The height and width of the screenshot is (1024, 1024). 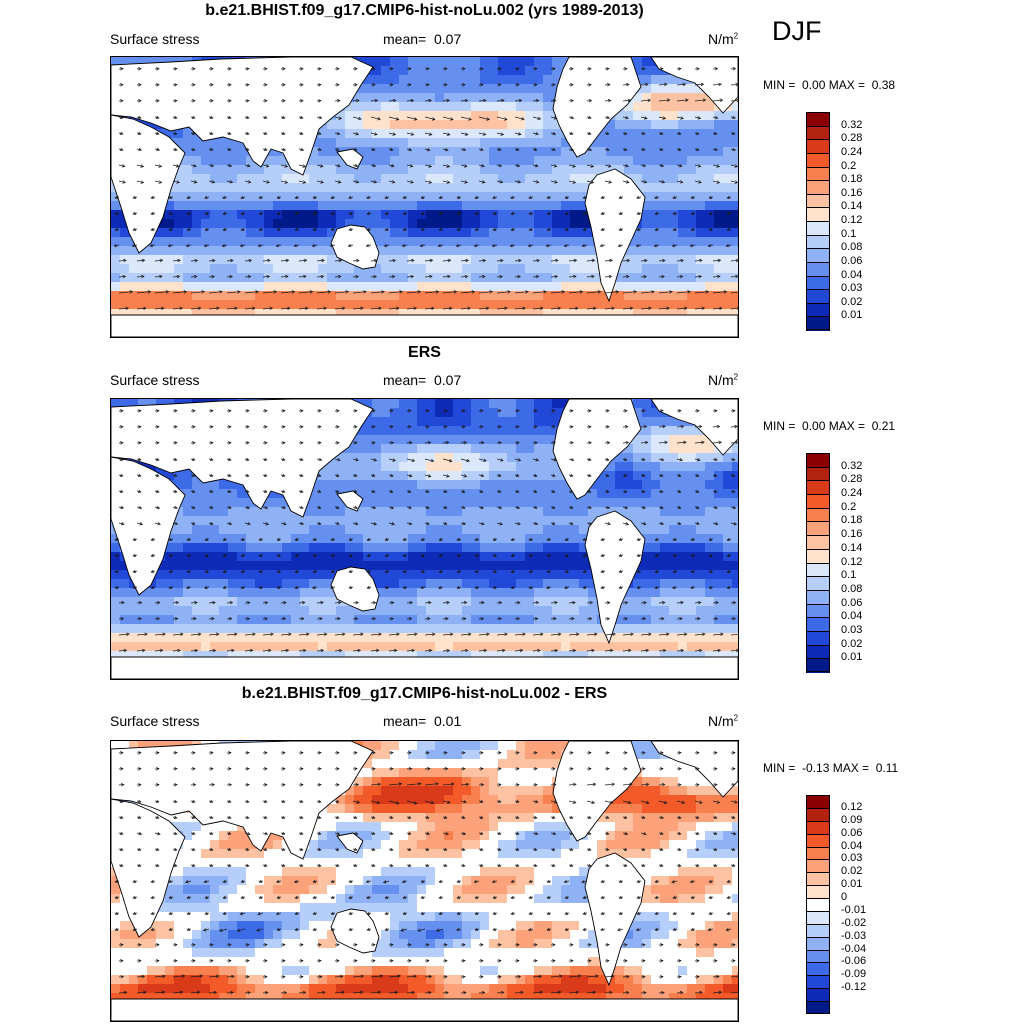 I want to click on colorbar-tick-label: -0.02, so click(x=854, y=922).